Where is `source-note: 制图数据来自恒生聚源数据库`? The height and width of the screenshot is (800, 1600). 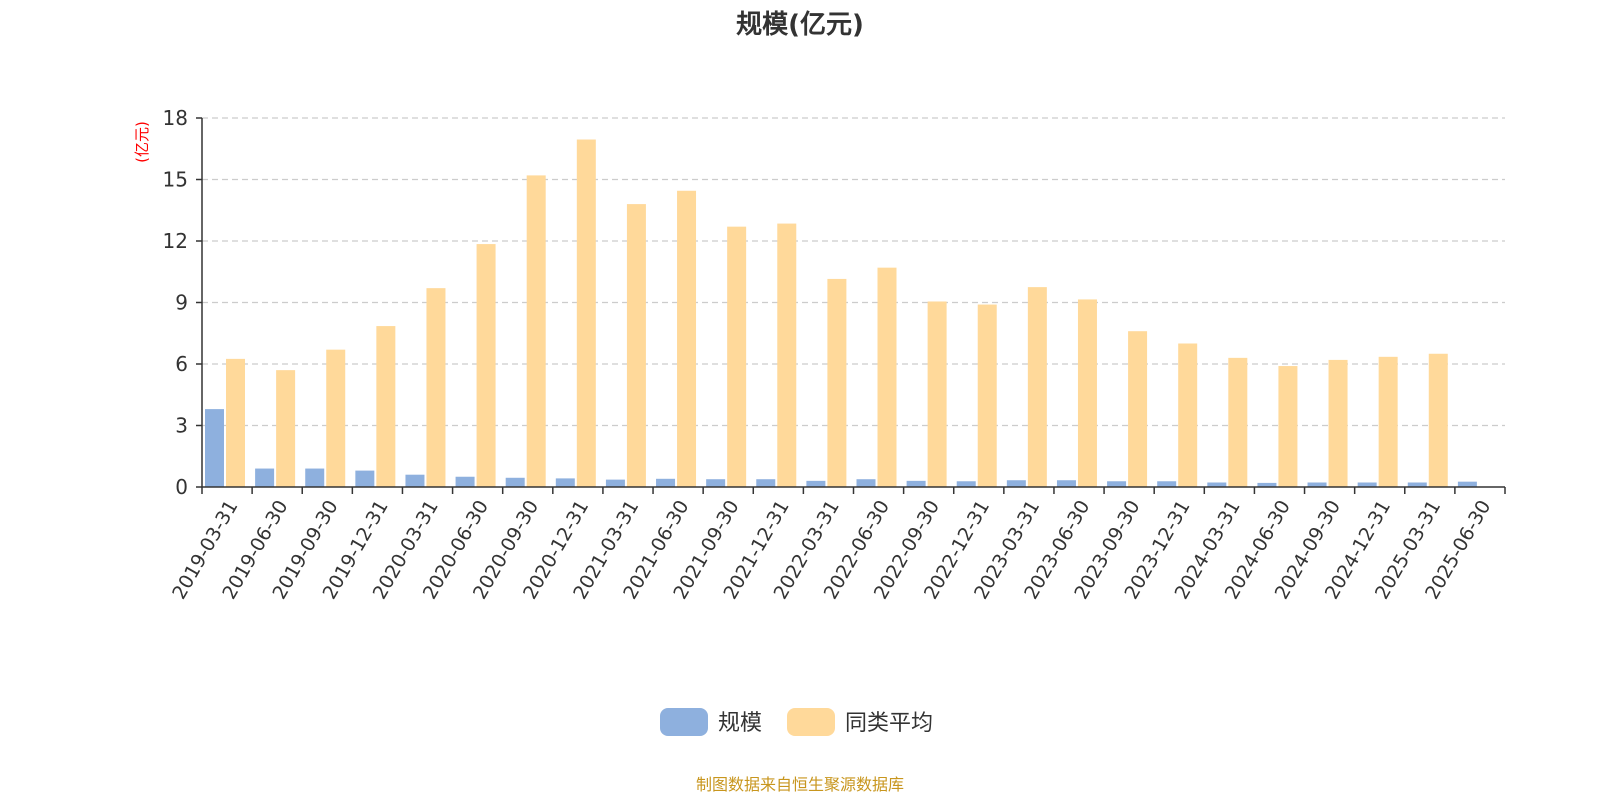
source-note: 制图数据来自恒生聚源数据库 is located at coordinates (800, 784).